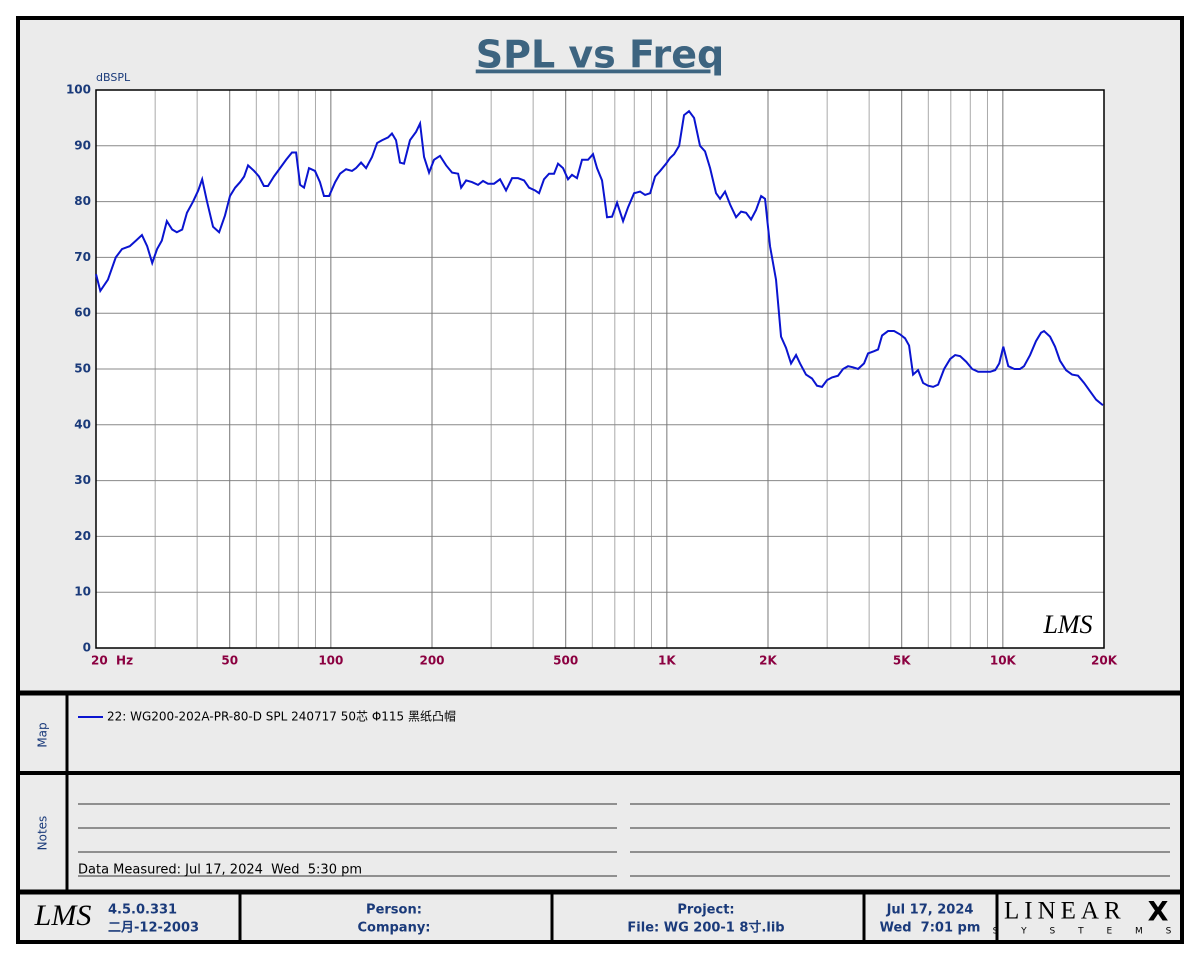  Describe the element at coordinates (902, 661) in the screenshot. I see `x-tick-label: 5K` at that location.